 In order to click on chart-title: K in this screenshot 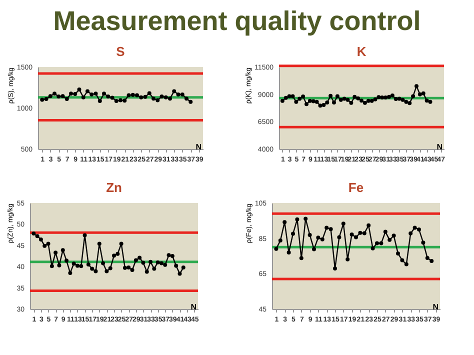, I will do `click(361, 51)`.